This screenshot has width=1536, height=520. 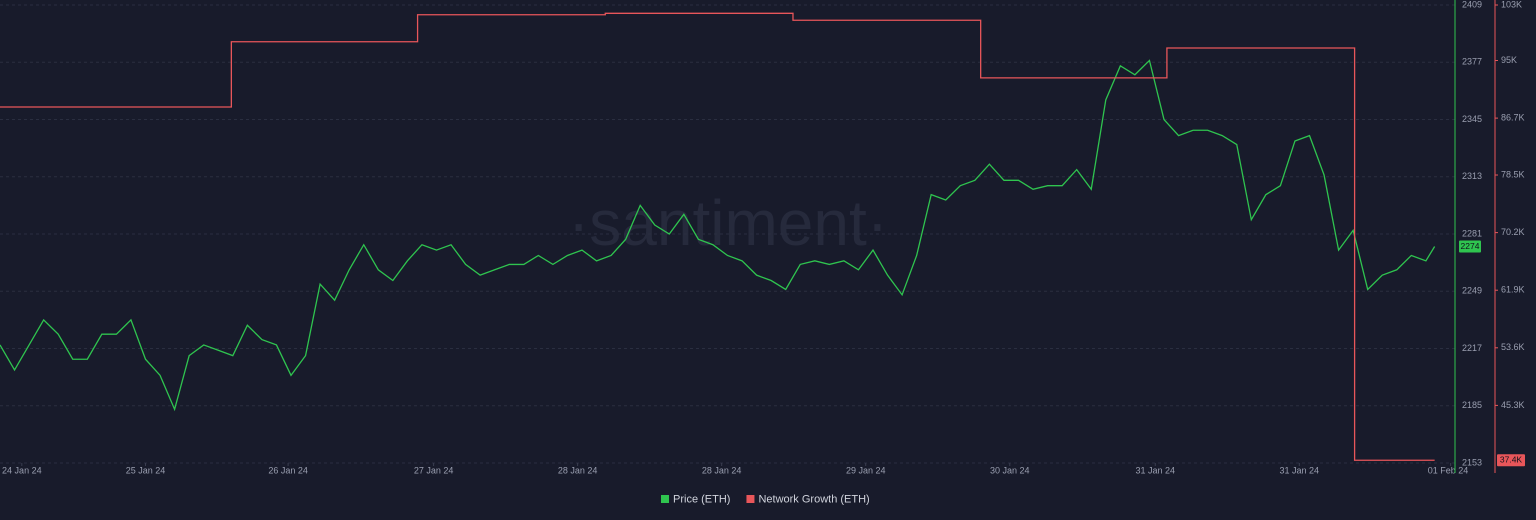 I want to click on y-tick-label: 2185, so click(x=1472, y=405).